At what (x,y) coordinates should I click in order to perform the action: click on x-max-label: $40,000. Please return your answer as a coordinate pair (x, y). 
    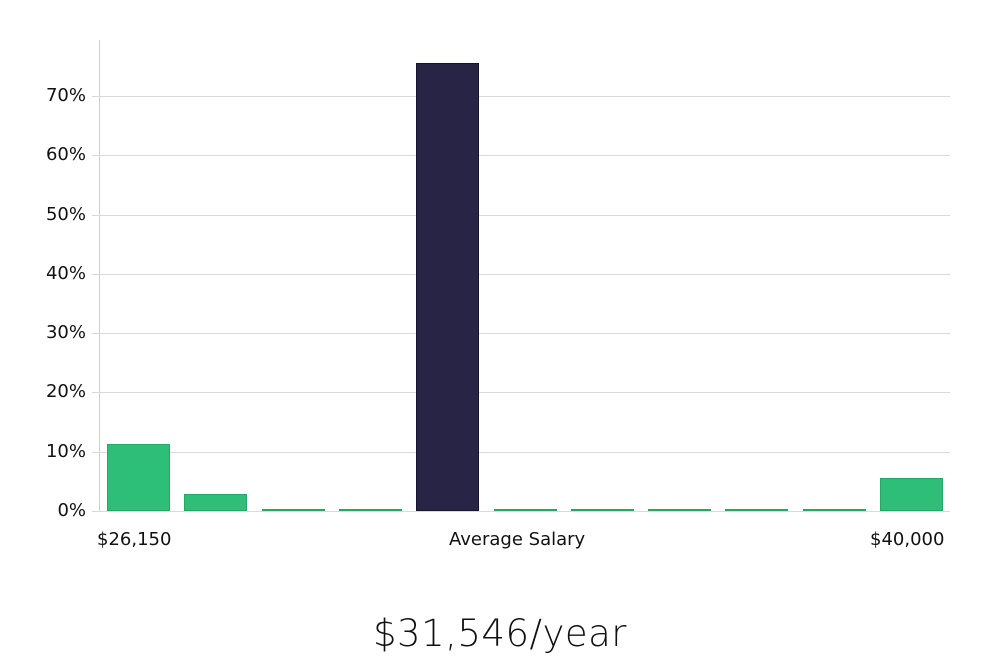
    Looking at the image, I should click on (907, 539).